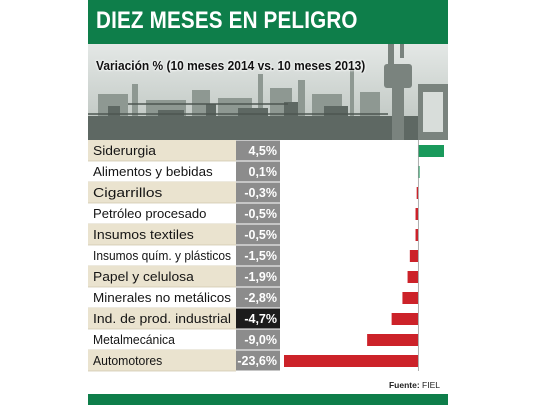  I want to click on category-label: Metalmecánica, so click(134, 340).